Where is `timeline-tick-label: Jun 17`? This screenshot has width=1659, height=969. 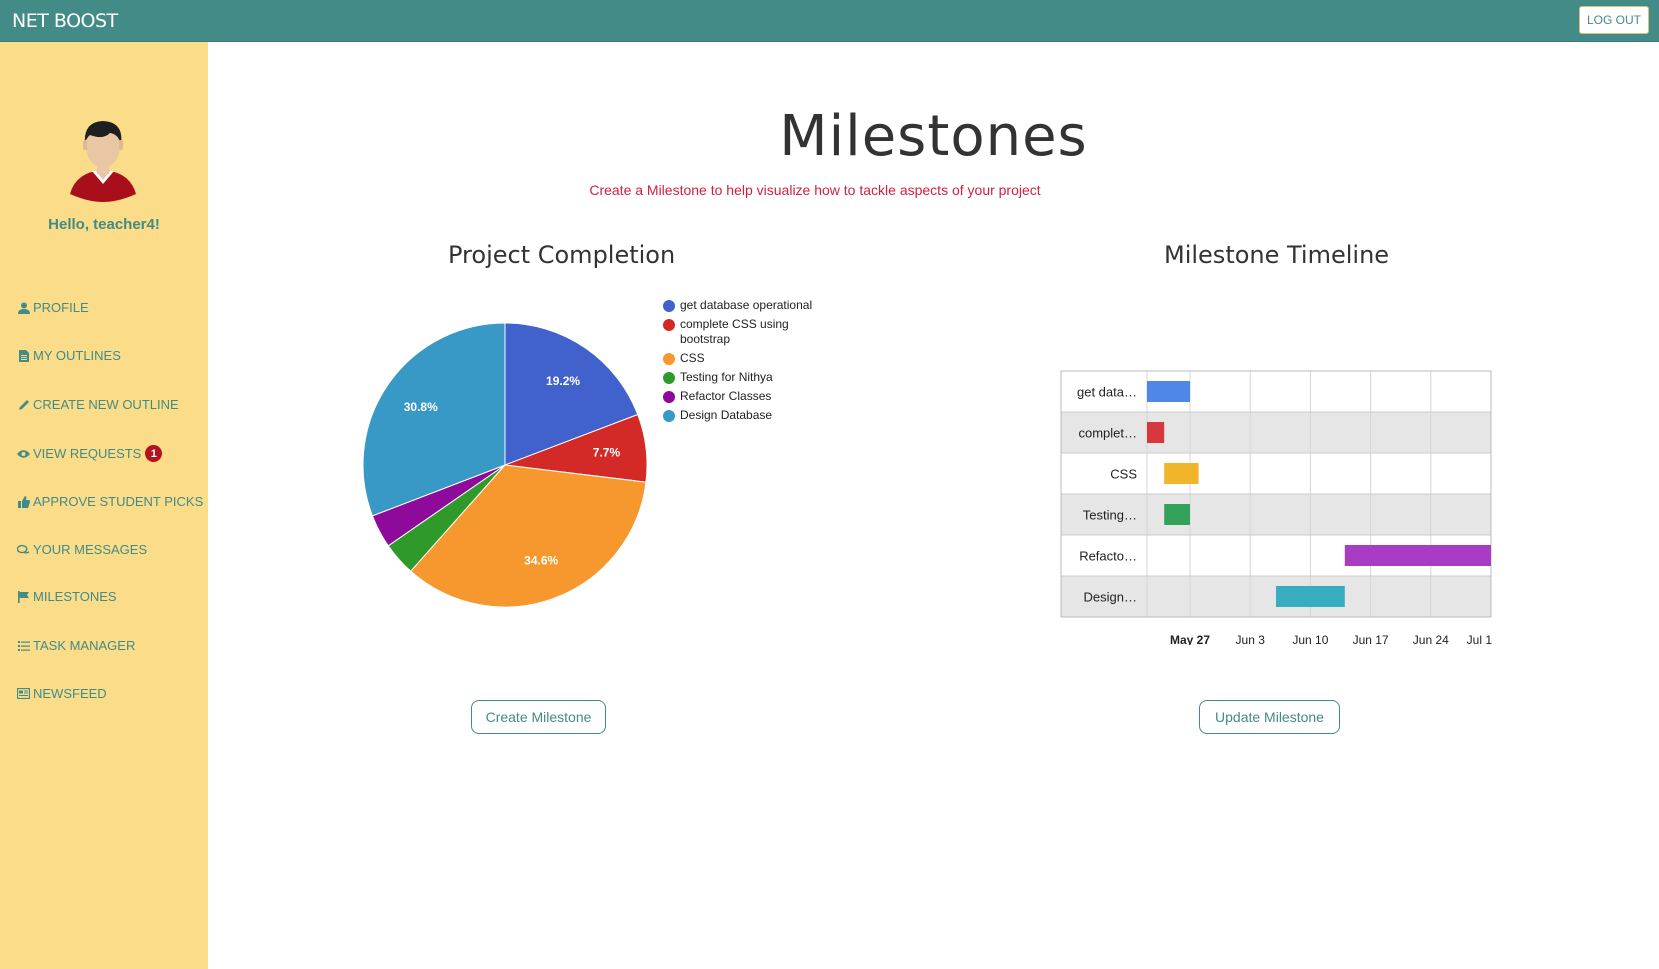
timeline-tick-label: Jun 17 is located at coordinates (1371, 639).